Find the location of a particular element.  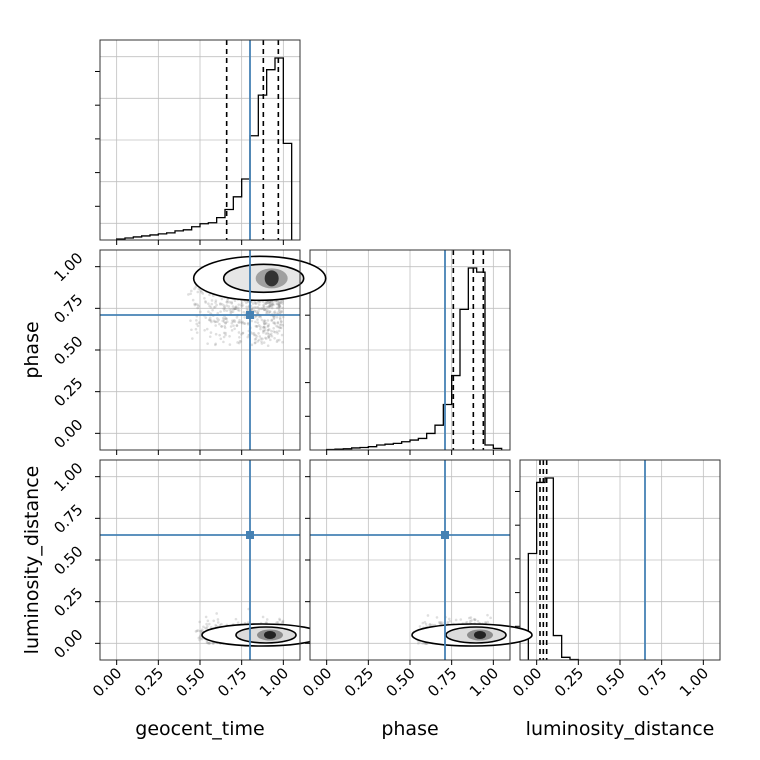

x-tick-label-0: 0.00 is located at coordinates (527, 682).